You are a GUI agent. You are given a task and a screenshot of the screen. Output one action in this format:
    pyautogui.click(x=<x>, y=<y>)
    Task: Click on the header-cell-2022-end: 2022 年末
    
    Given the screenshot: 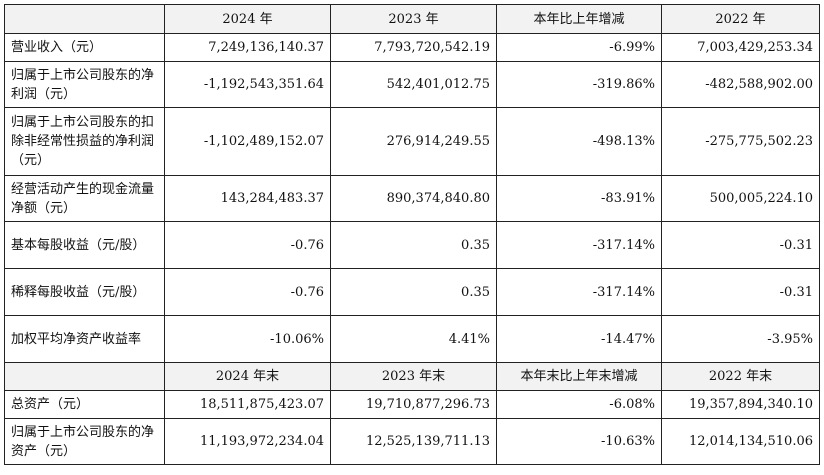 What is the action you would take?
    pyautogui.click(x=740, y=376)
    